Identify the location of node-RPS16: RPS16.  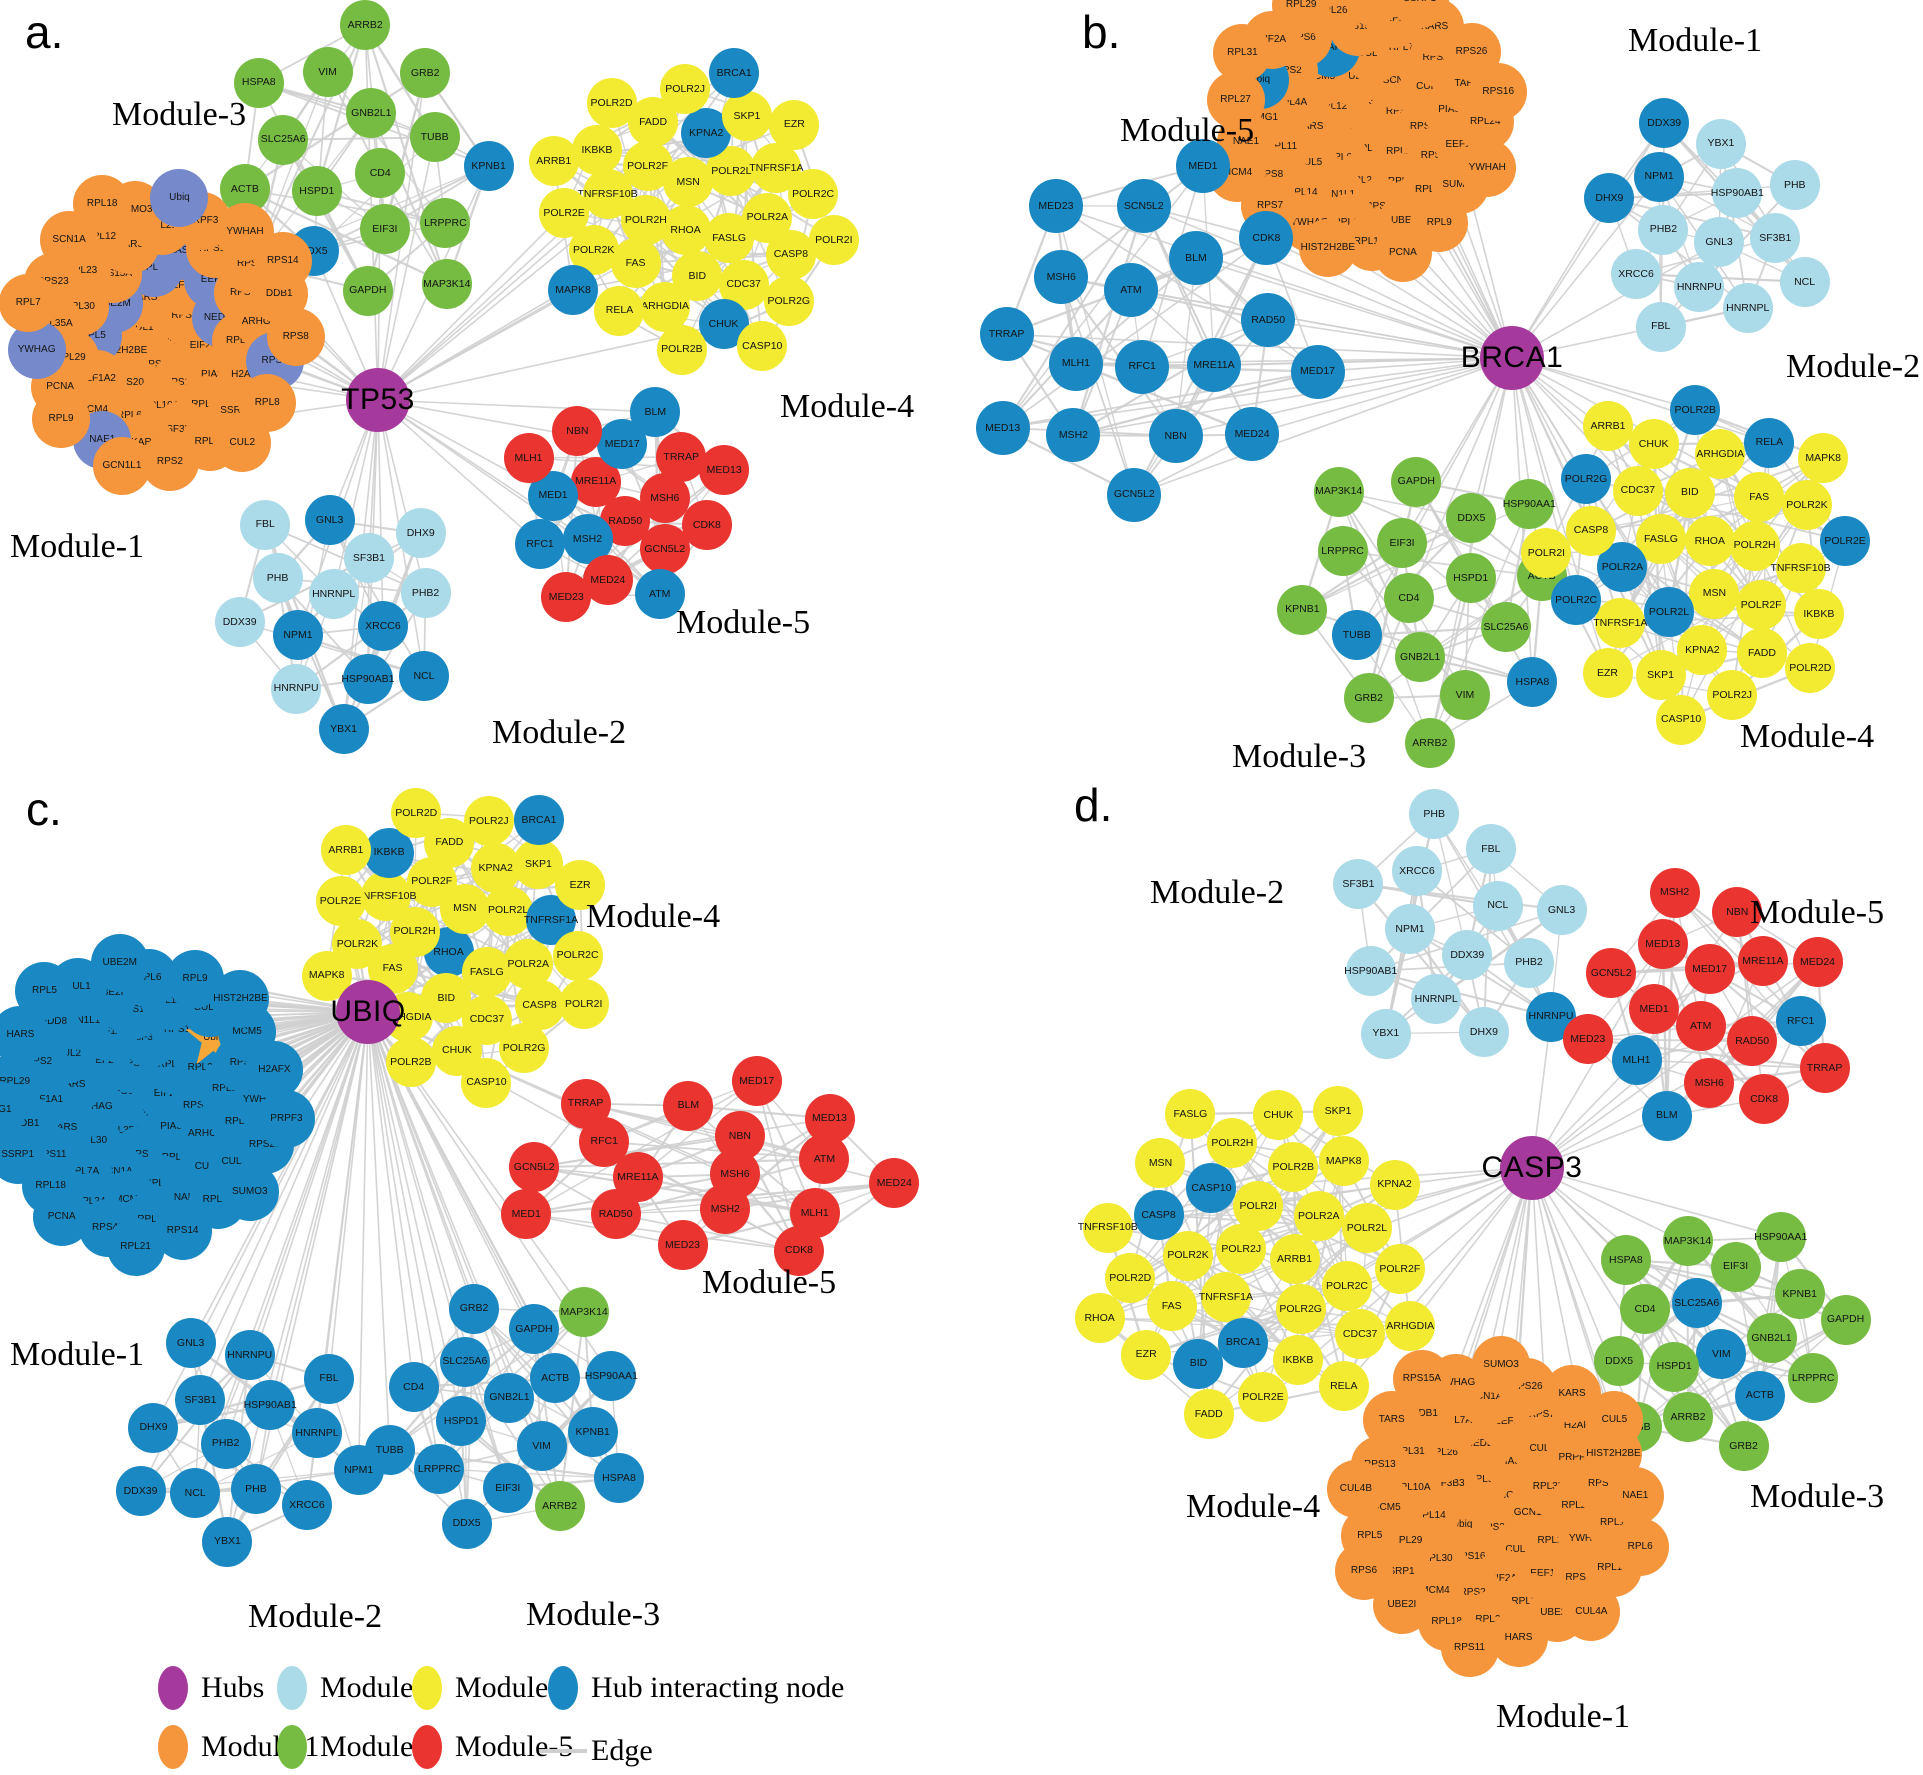
(1498, 92).